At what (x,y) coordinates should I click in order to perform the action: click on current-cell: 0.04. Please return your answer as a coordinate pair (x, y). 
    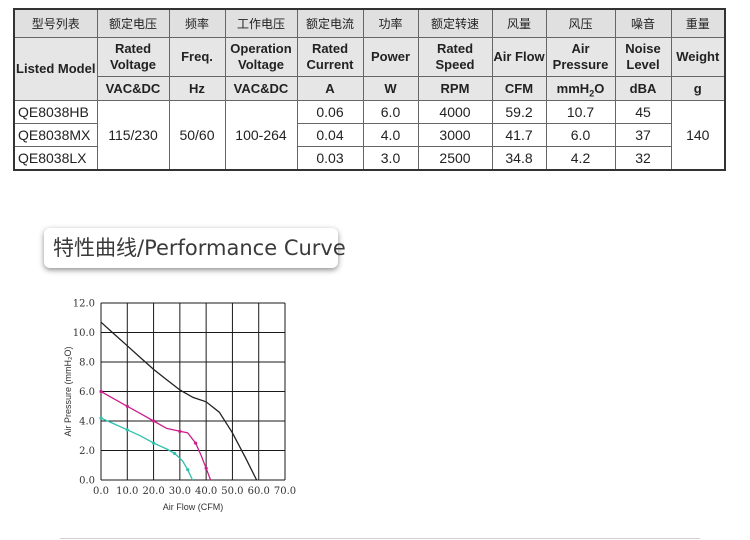
    Looking at the image, I should click on (330, 135).